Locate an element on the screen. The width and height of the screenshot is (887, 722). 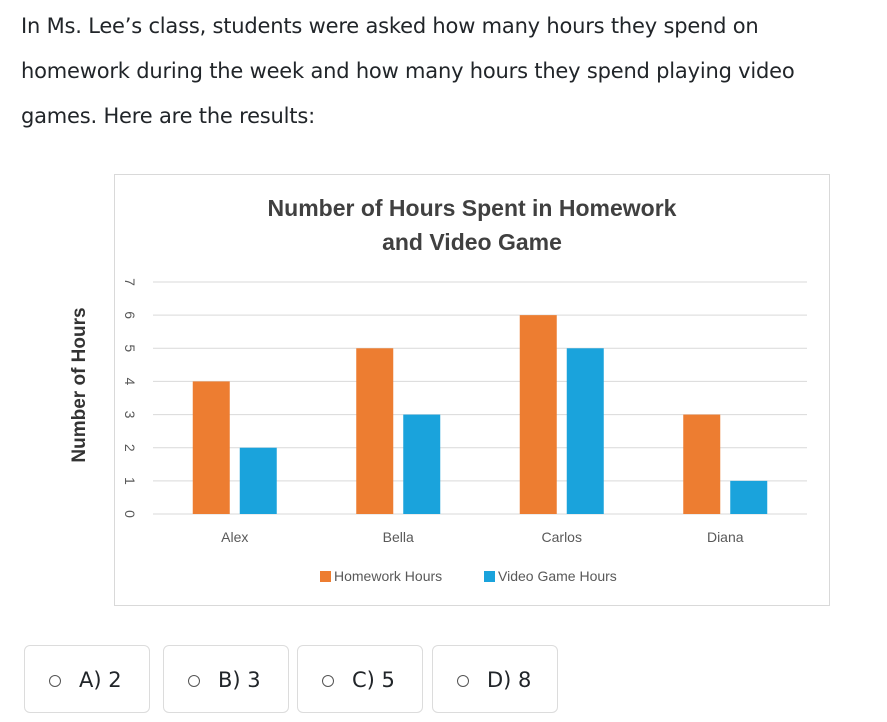
bar-carlos-video-game is located at coordinates (585, 431).